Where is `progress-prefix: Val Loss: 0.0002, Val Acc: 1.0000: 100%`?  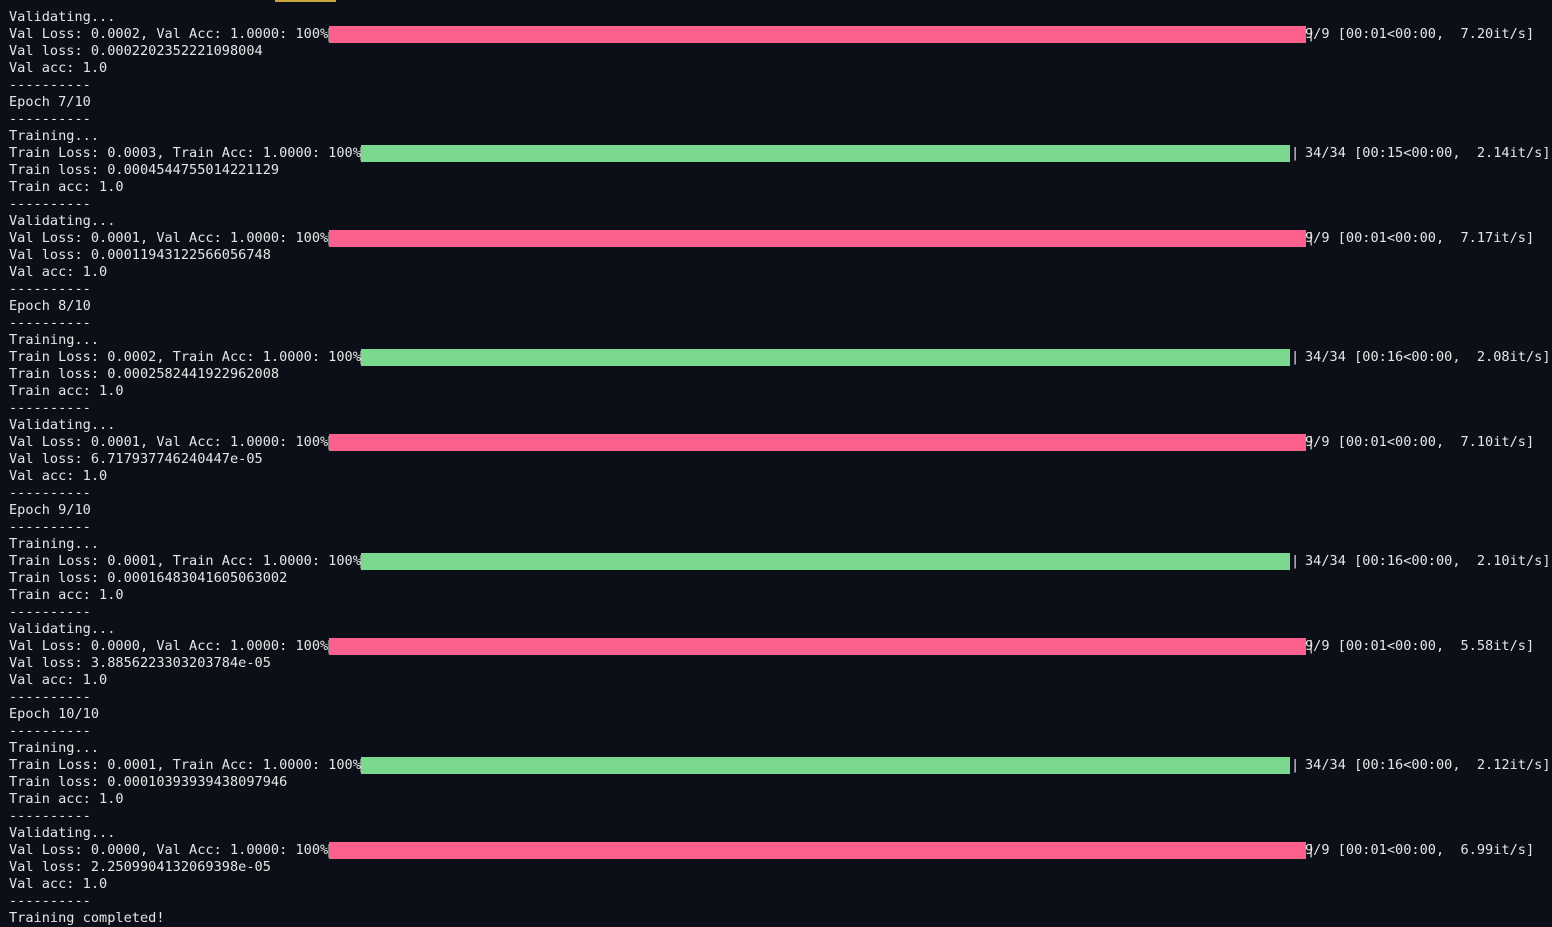
progress-prefix: Val Loss: 0.0002, Val Acc: 1.0000: 100% is located at coordinates (169, 34).